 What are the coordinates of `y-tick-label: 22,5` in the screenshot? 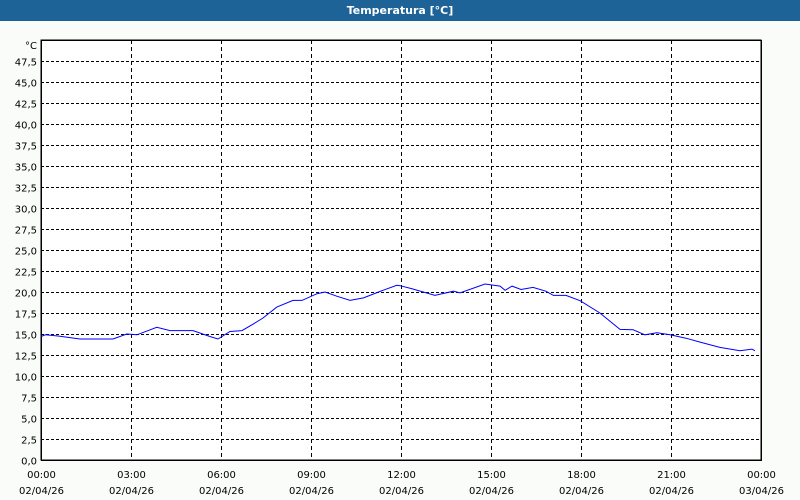 It's located at (26, 273).